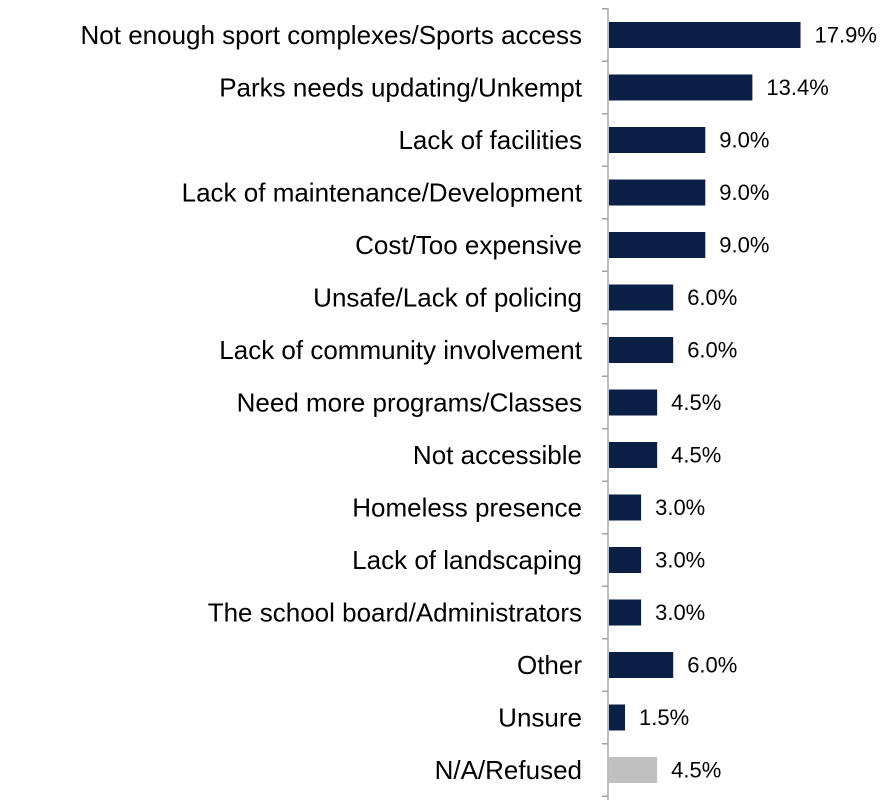  Describe the element at coordinates (549, 665) in the screenshot. I see `category-label: Other` at that location.